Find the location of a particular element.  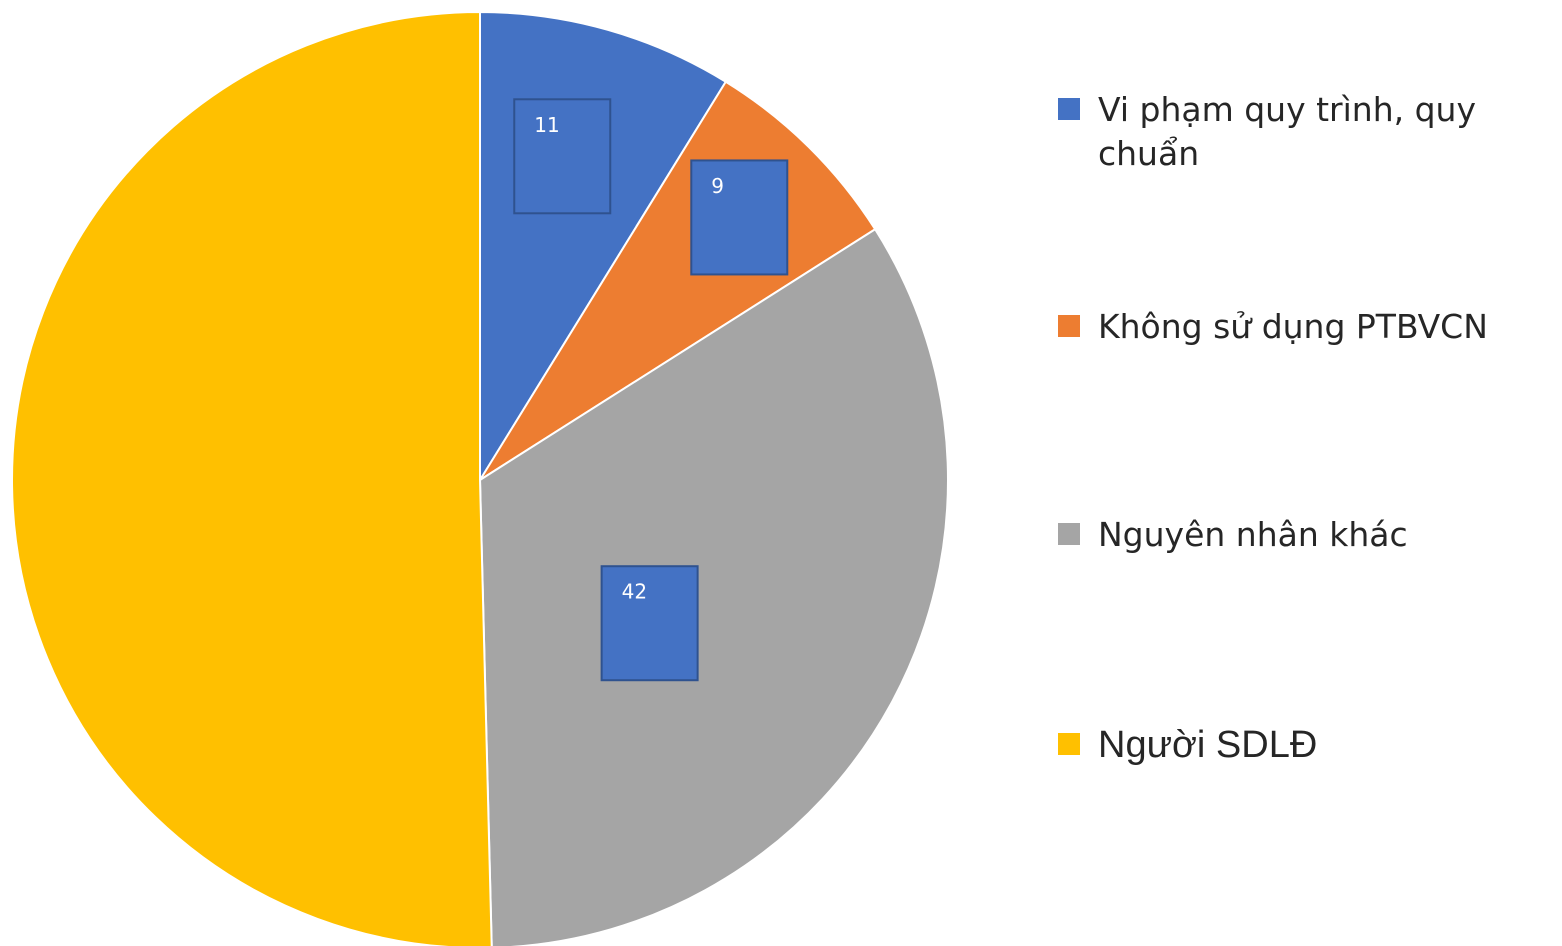

legend-item: Người SDLĐ is located at coordinates (1303, 745).